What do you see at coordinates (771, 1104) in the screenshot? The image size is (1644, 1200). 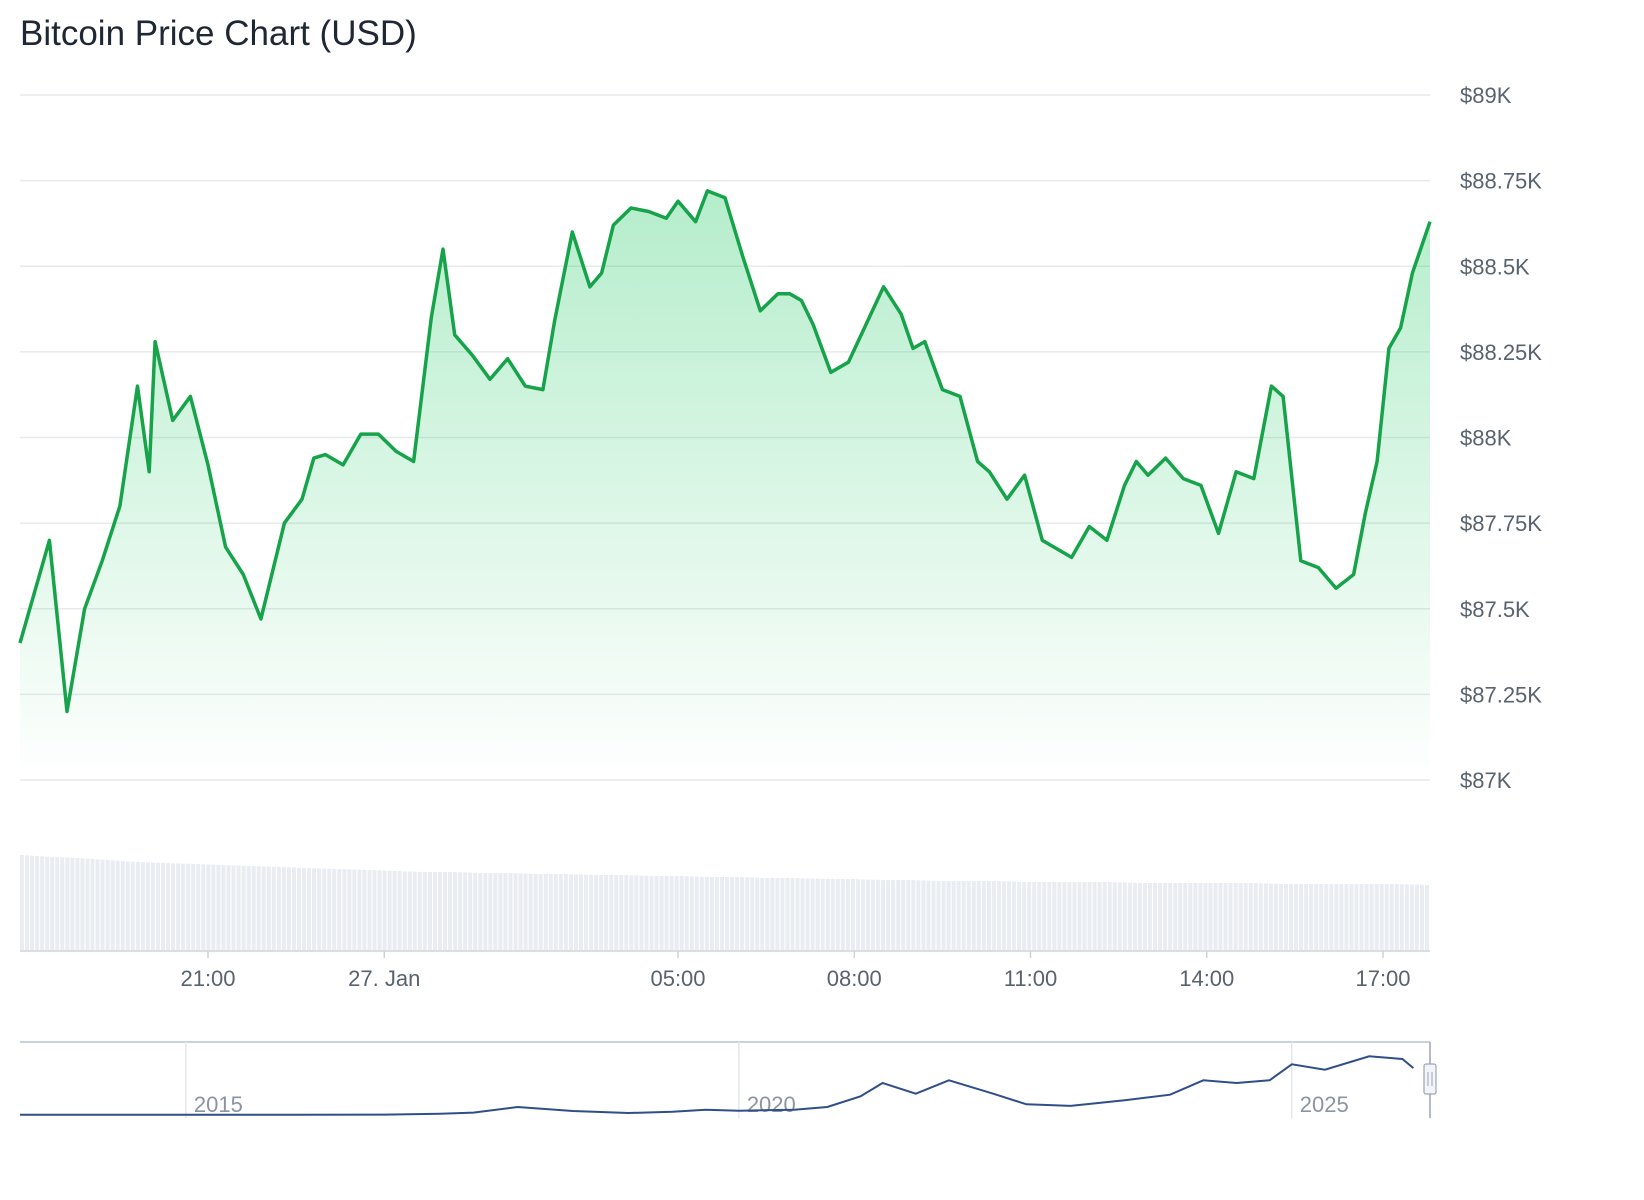 I see `navigator-tick-label: 2020` at bounding box center [771, 1104].